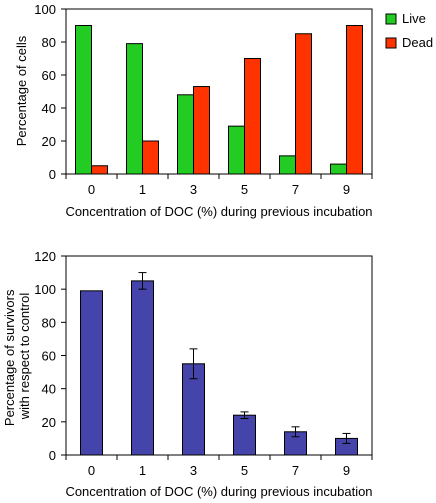 This screenshot has width=436, height=503. What do you see at coordinates (9, 357) in the screenshot?
I see `y-axis-label-line1: Percentage of survivors` at bounding box center [9, 357].